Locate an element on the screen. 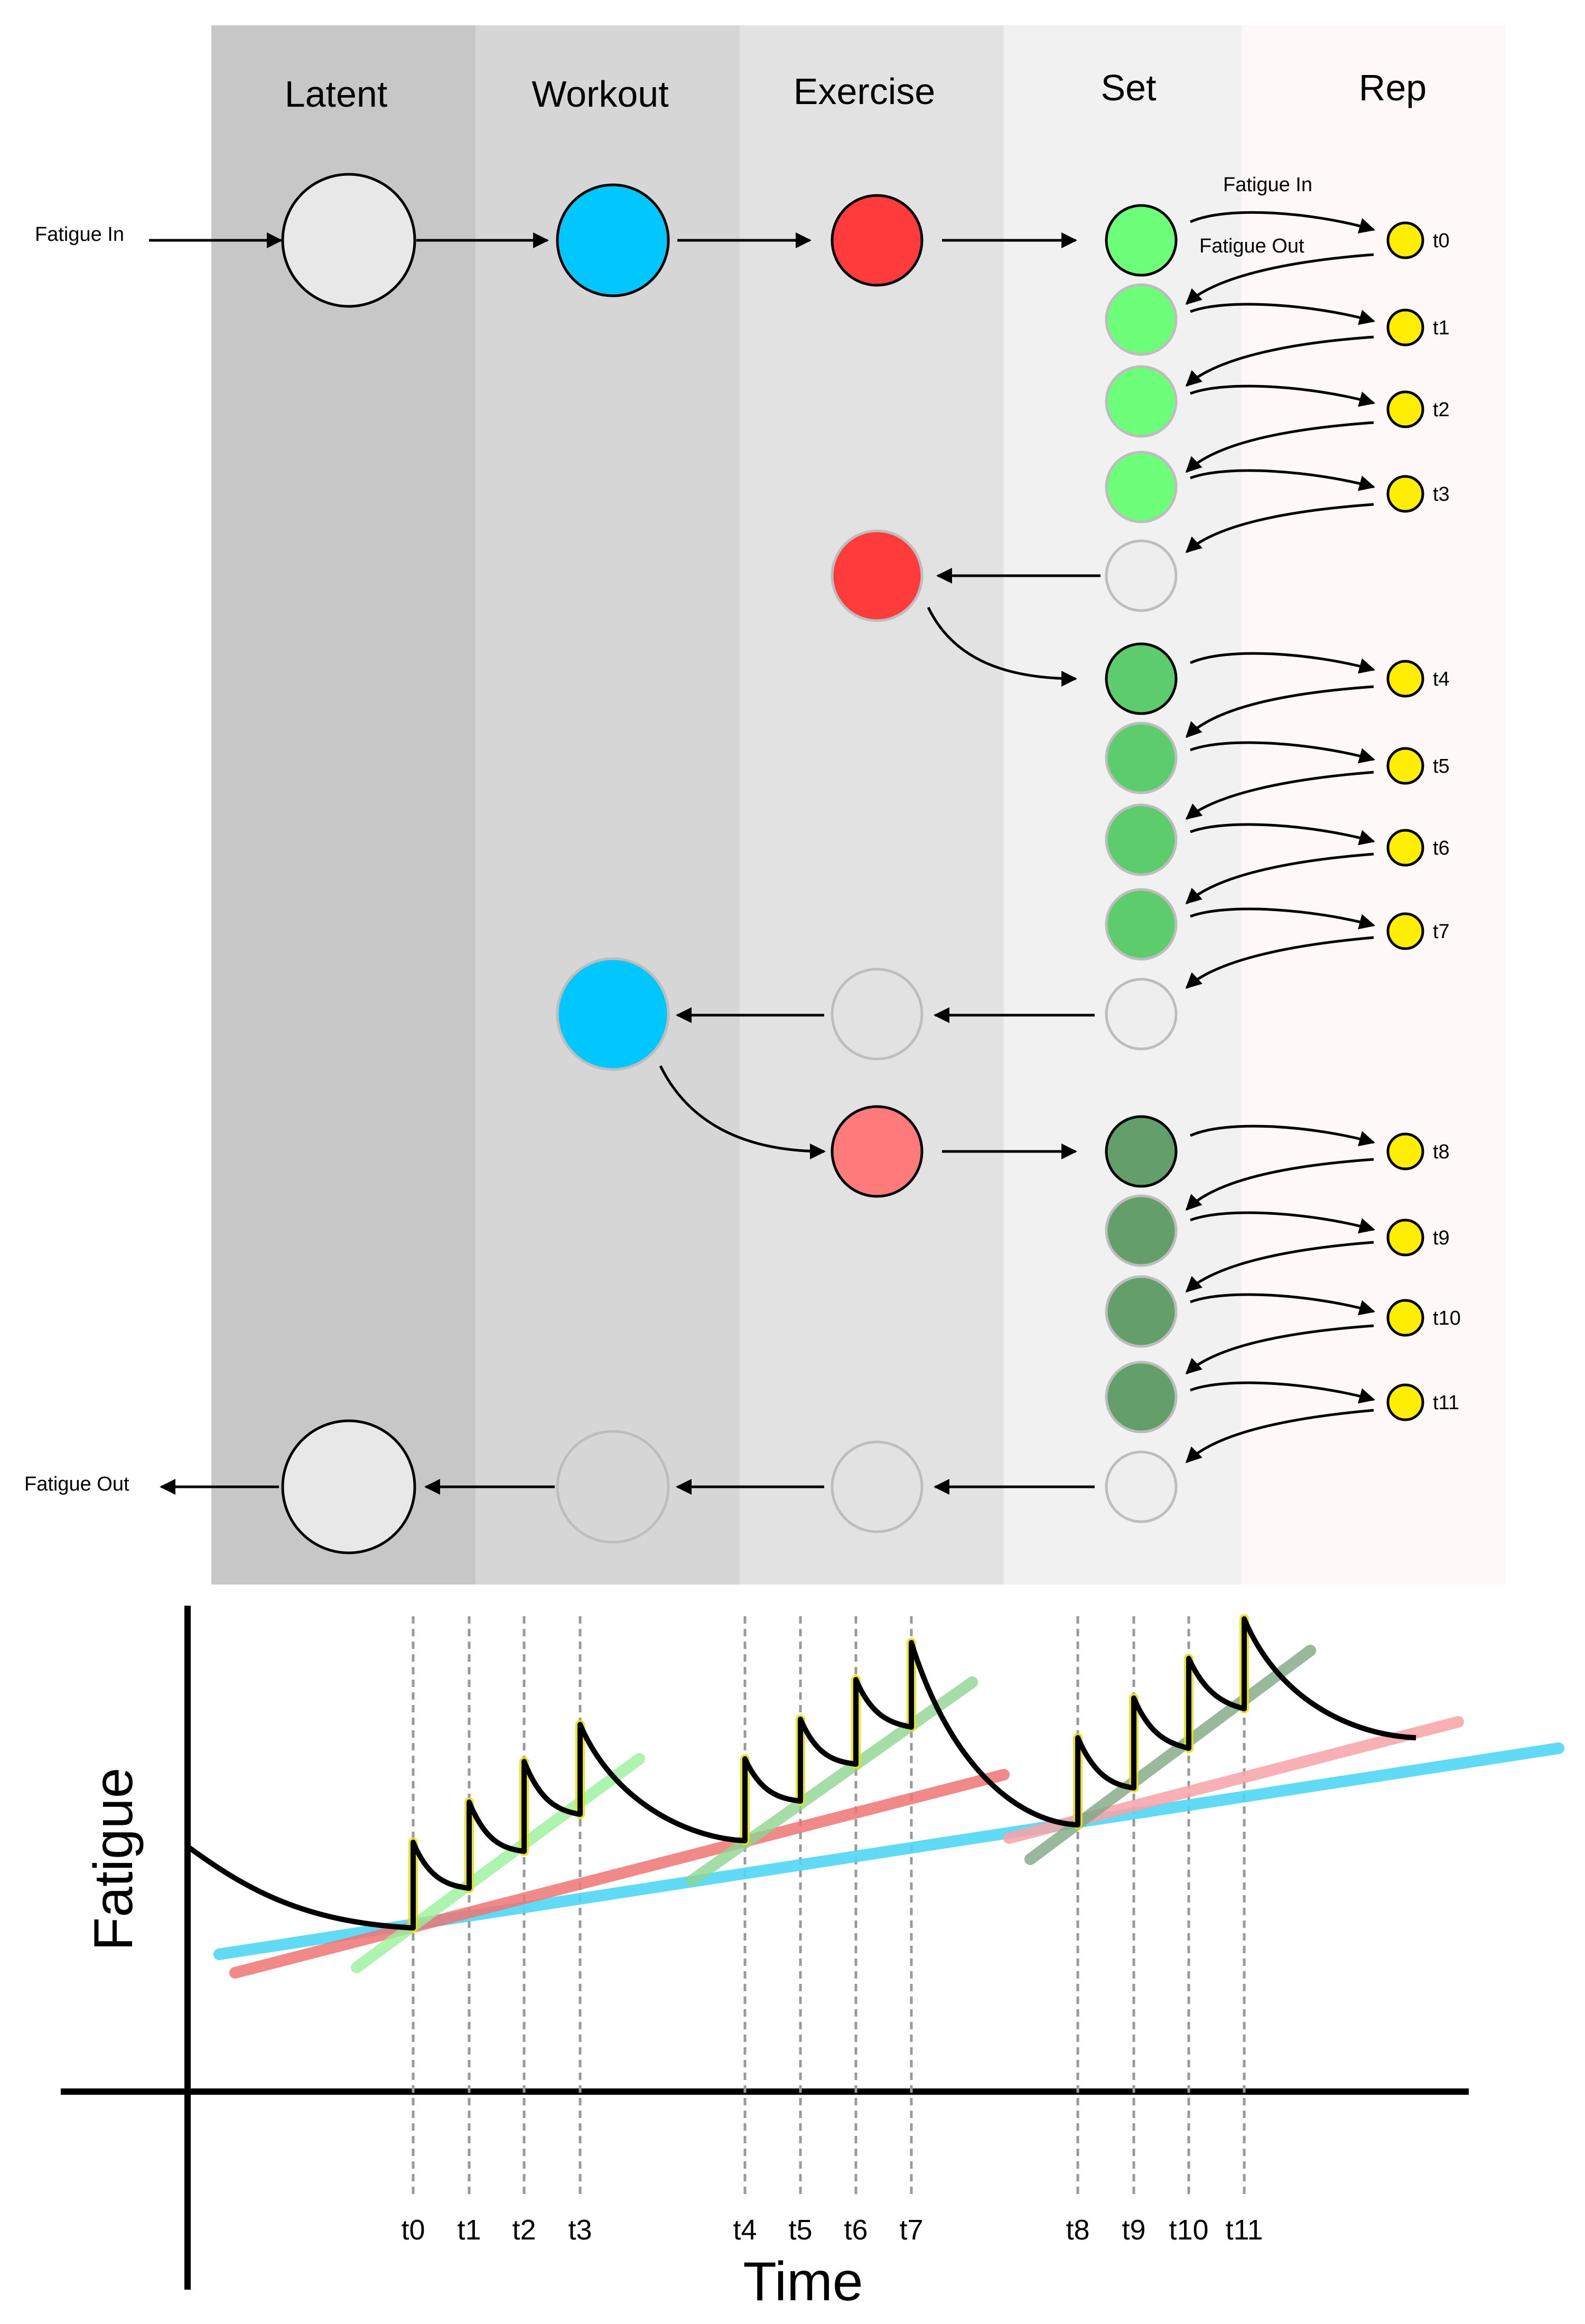 The height and width of the screenshot is (2324, 1585). x-tick-label: t0 is located at coordinates (413, 2230).